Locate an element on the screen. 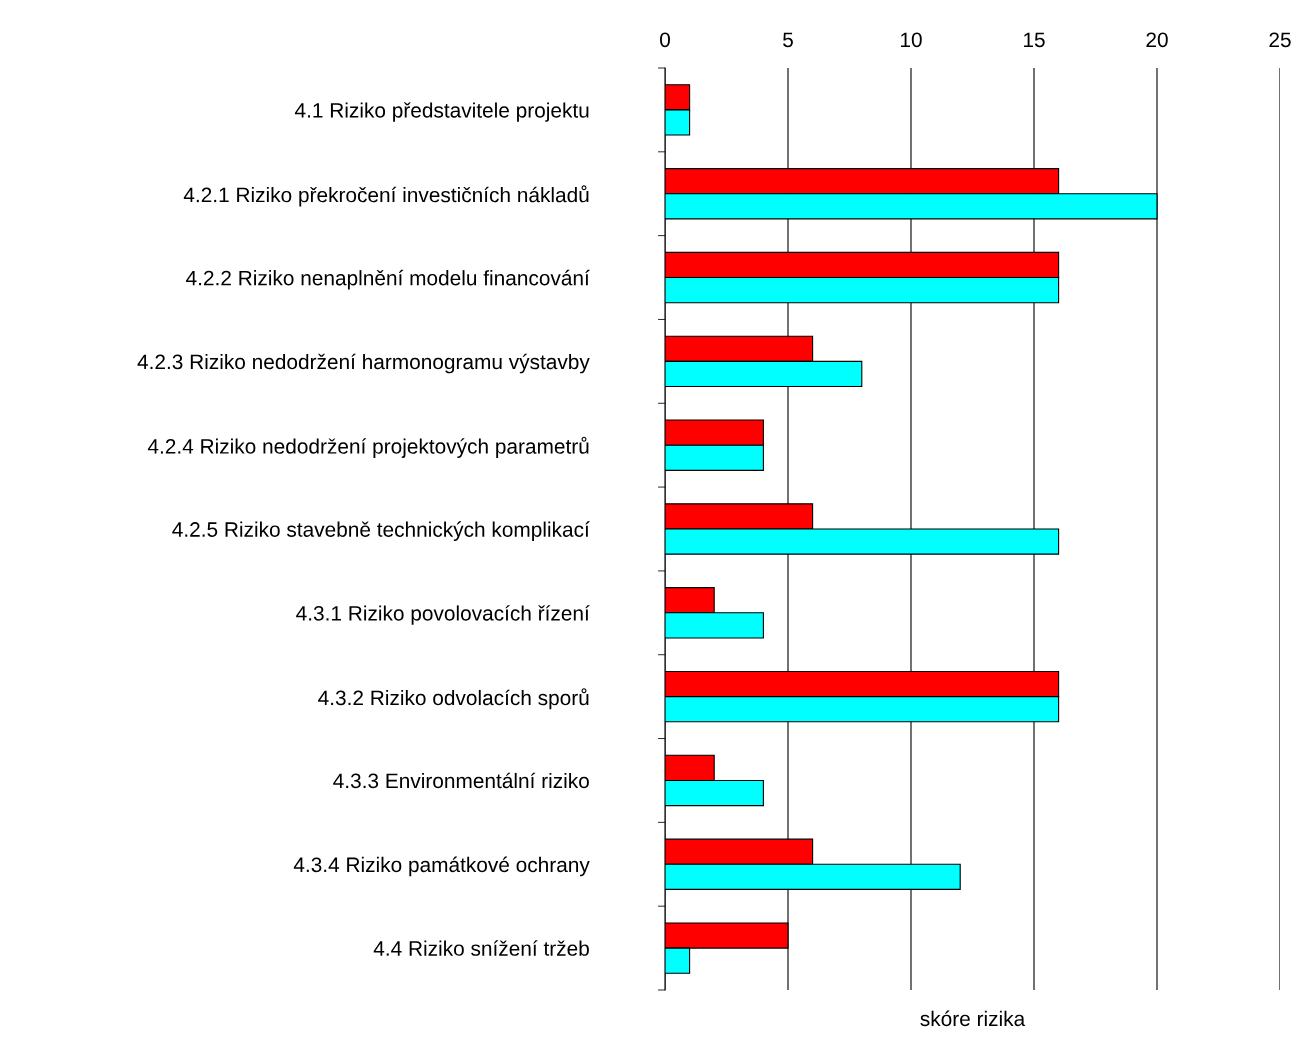 Image resolution: width=1298 pixels, height=1038 pixels. y-tick-label: 4.2.1 Riziko překročení investičních nákladů is located at coordinates (386, 196).